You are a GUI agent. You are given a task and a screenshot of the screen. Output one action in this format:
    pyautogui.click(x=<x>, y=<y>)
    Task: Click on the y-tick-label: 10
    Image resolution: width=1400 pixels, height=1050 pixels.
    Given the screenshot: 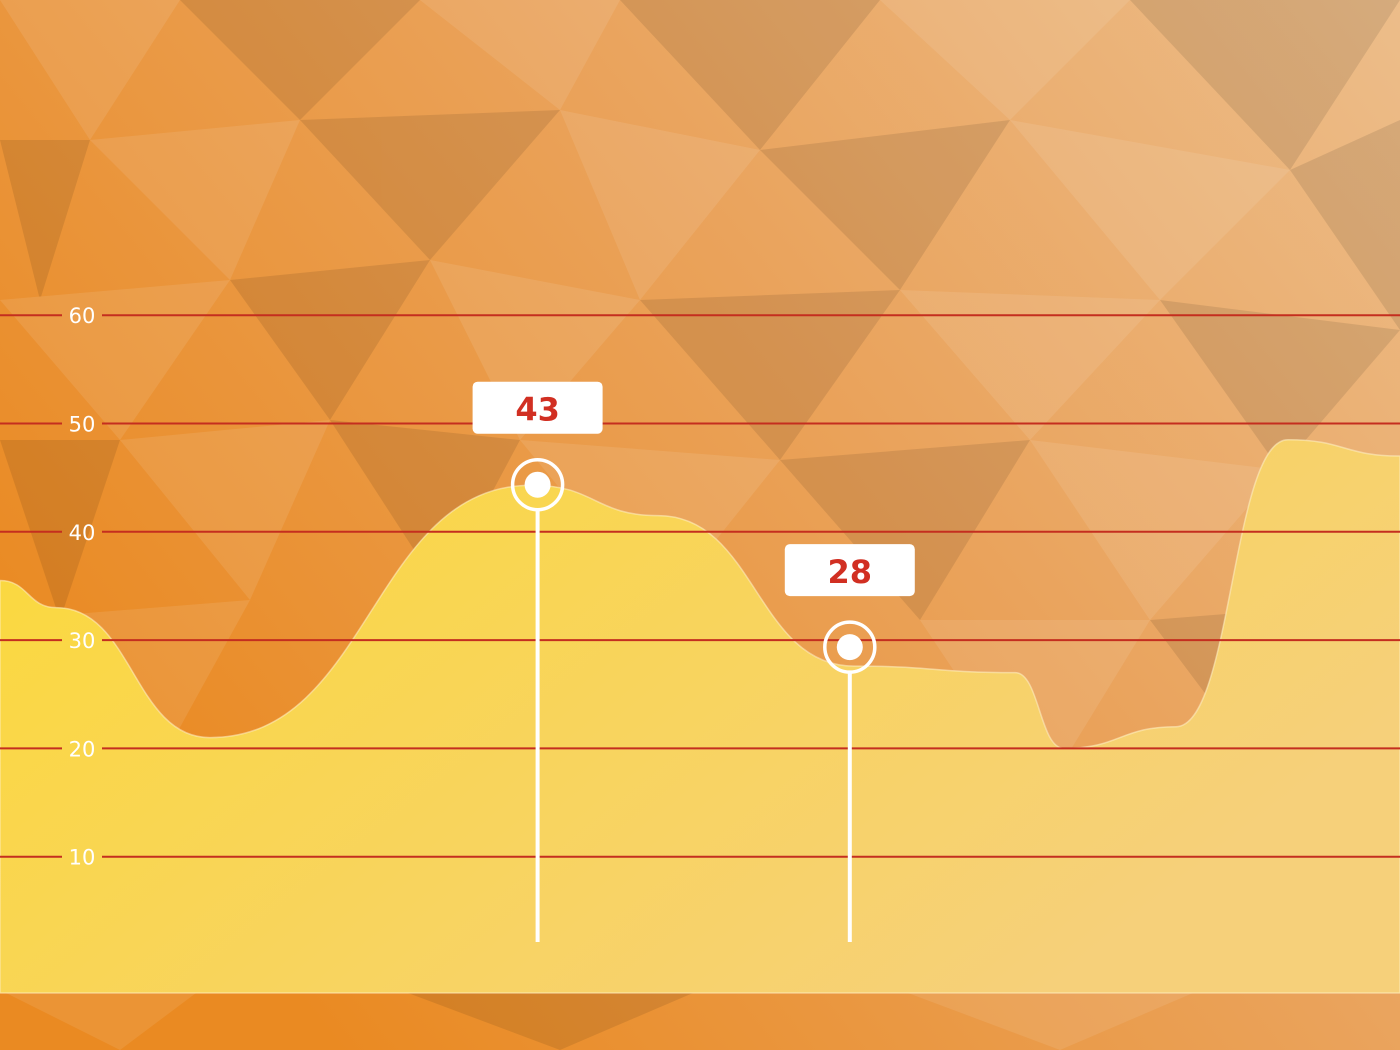 What is the action you would take?
    pyautogui.click(x=82, y=858)
    